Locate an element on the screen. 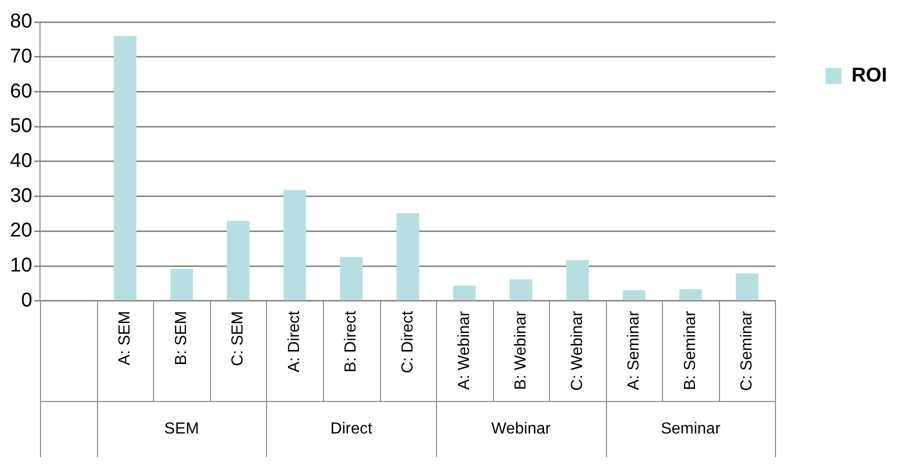 The image size is (905, 469). x-tick-label: A: SEM is located at coordinates (125, 338).